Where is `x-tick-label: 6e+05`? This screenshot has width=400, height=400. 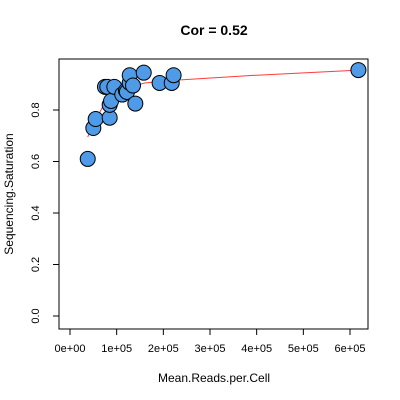
x-tick-label: 6e+05 is located at coordinates (350, 349).